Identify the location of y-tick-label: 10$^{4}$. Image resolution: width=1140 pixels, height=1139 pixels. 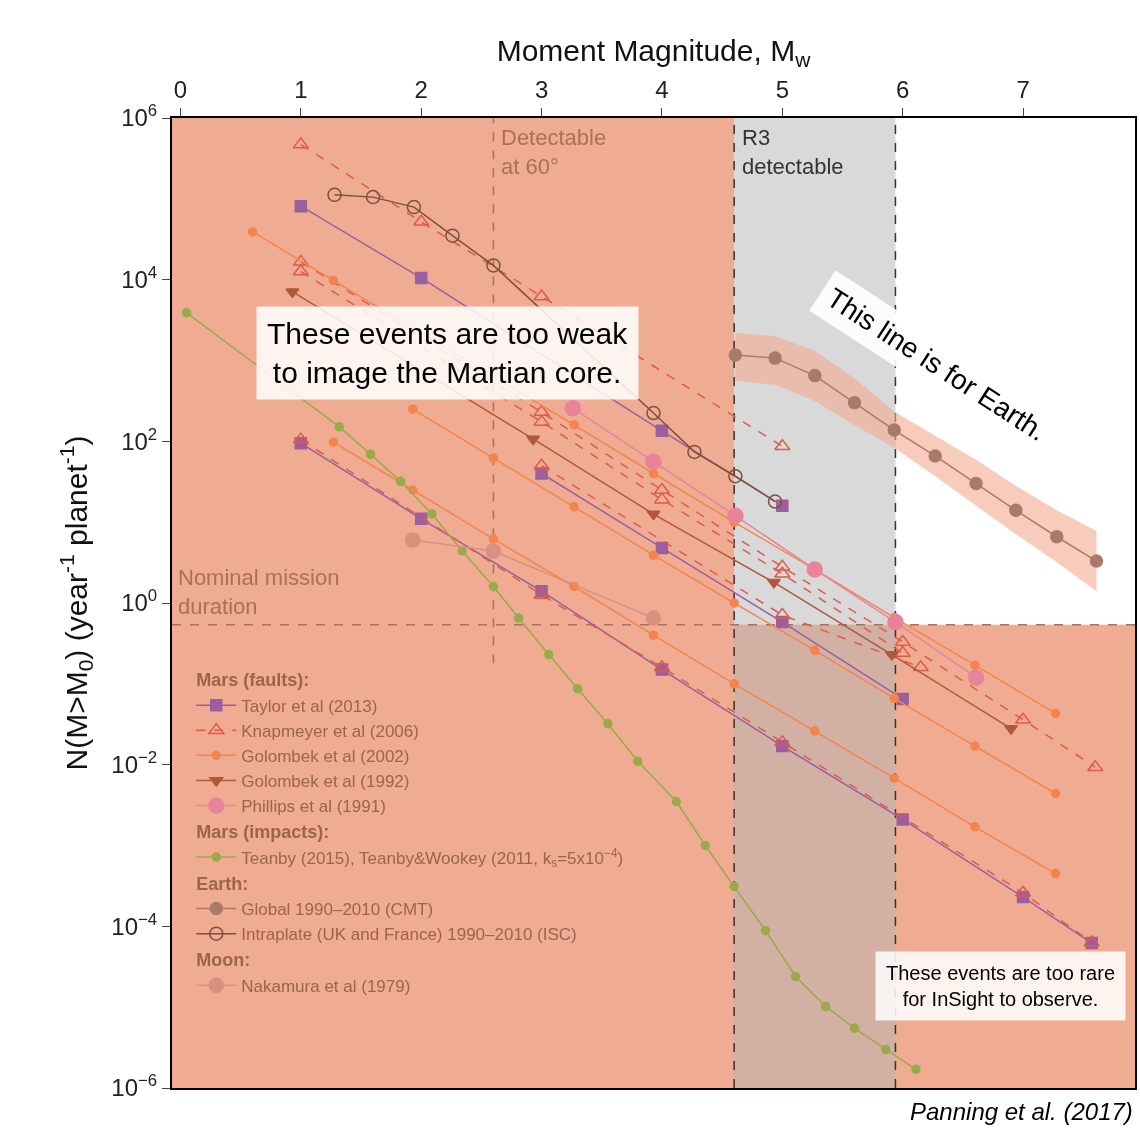
(139, 278).